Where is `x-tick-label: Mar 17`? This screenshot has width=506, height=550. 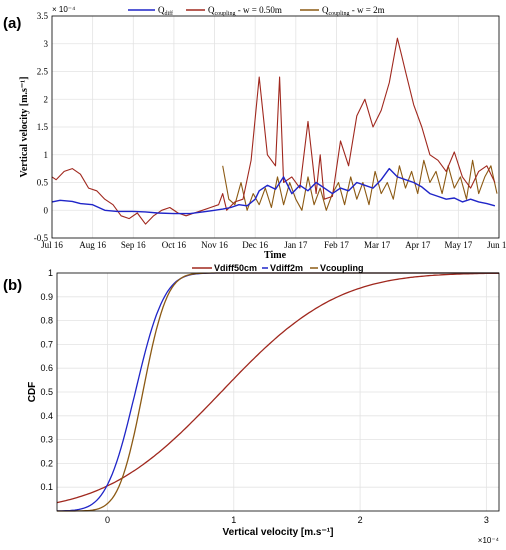 x-tick-label: Mar 17 is located at coordinates (377, 245).